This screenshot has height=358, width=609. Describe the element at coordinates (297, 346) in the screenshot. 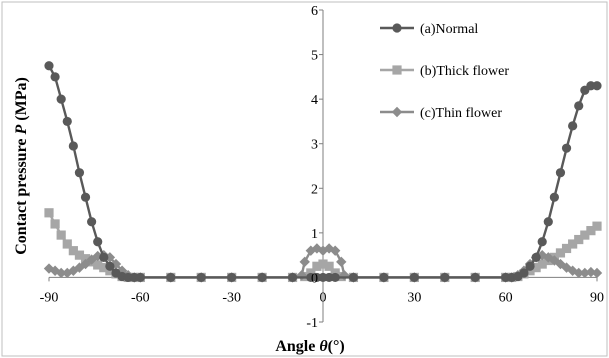

I see `x-axis-title-prefix: Angle` at that location.